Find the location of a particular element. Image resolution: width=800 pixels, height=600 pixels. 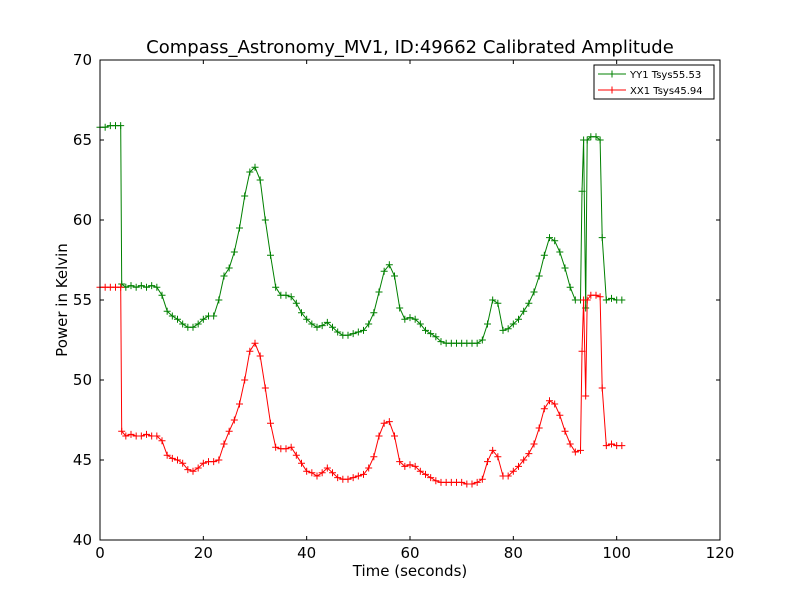

legend: YY1 Tsys55.53 XX1 Tsys45.94 is located at coordinates (654, 82).